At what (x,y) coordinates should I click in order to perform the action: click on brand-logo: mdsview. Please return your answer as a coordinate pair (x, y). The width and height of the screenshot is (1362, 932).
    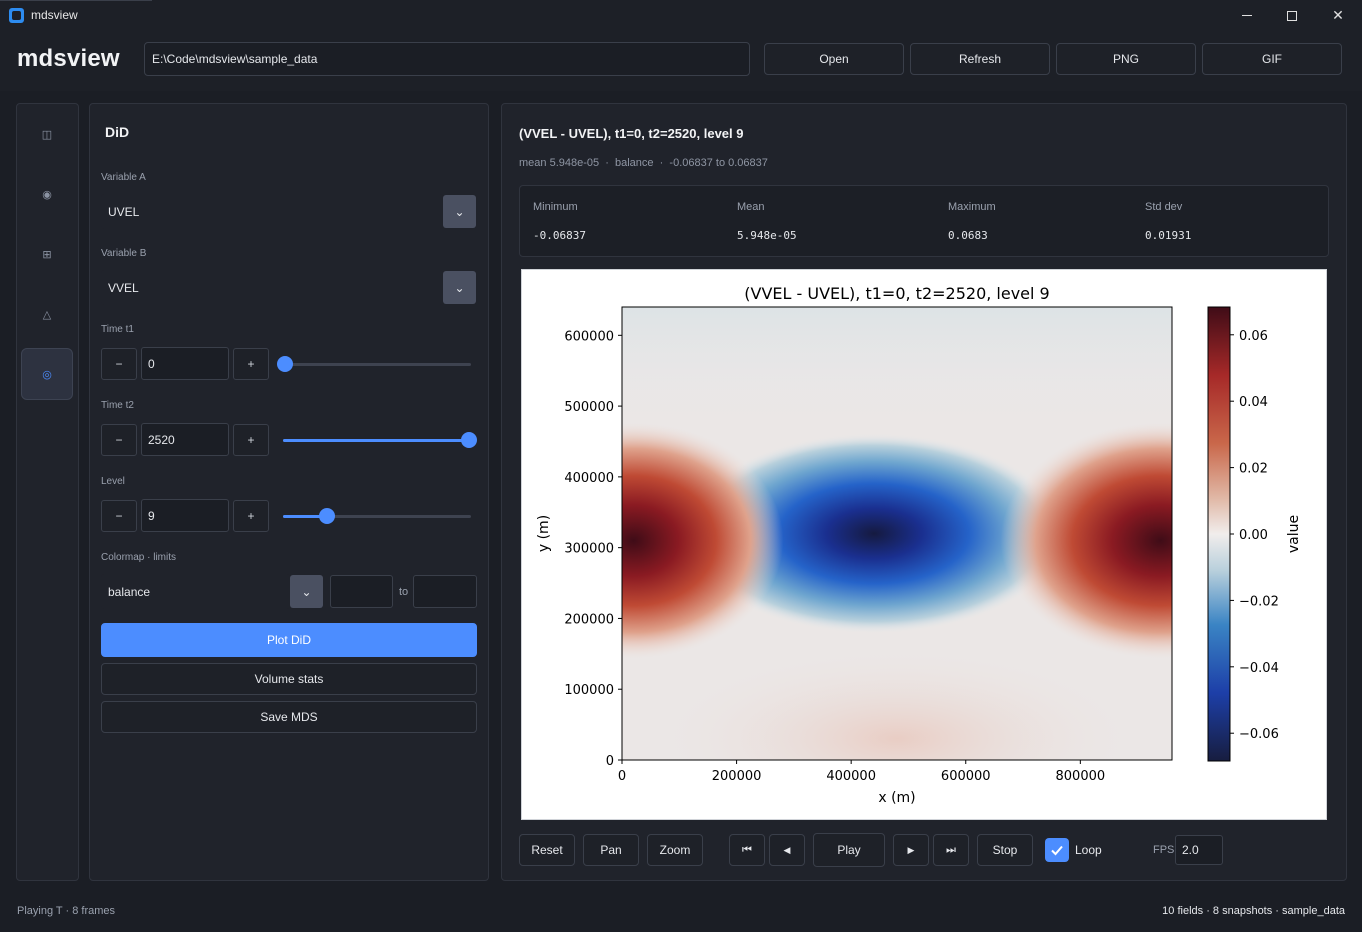
    Looking at the image, I should click on (68, 58).